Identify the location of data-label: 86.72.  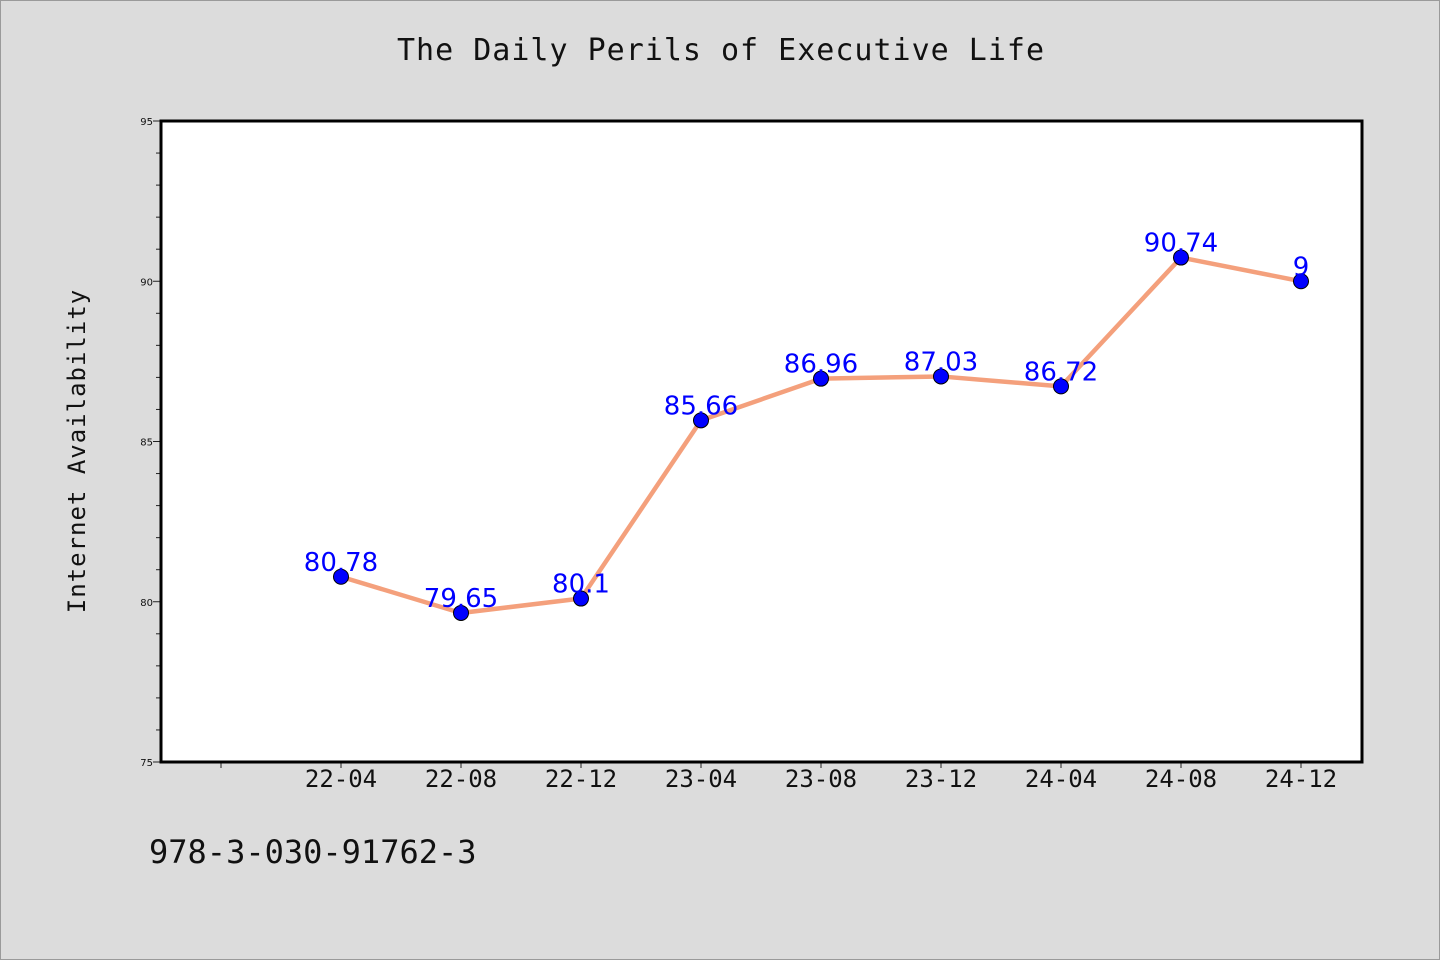
(1061, 372).